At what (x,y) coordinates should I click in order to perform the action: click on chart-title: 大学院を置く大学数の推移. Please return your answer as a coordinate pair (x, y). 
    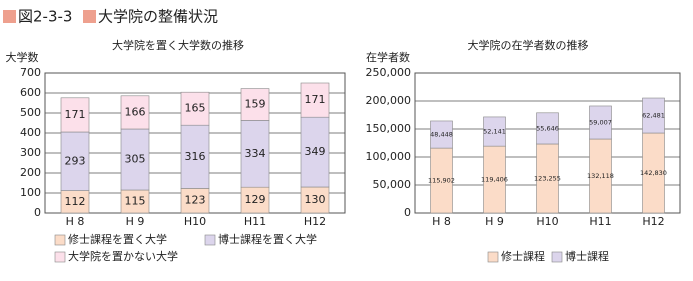
    Looking at the image, I should click on (178, 45).